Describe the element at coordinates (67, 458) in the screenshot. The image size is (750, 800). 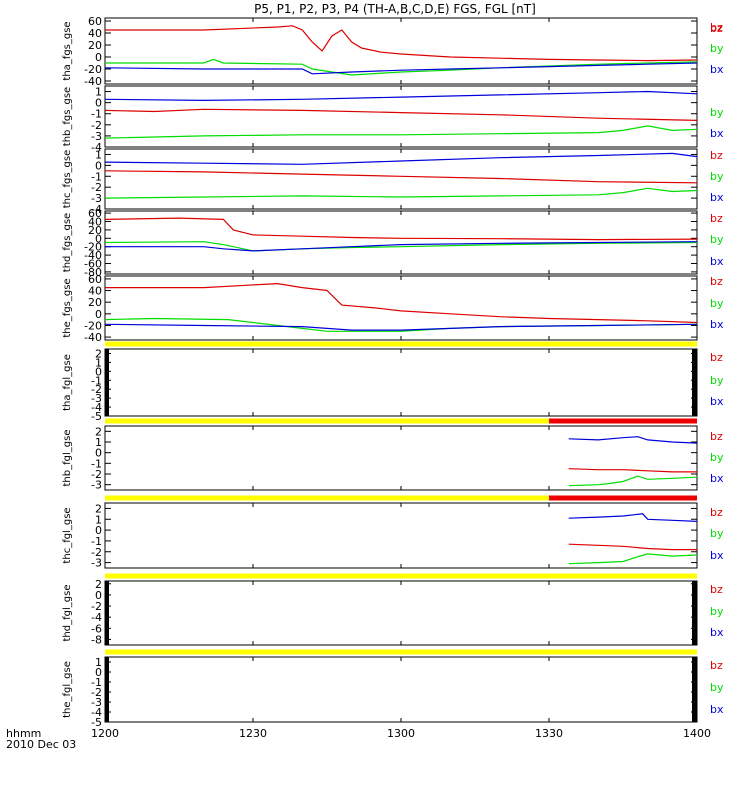
I see `y-axis-label: thb_fgl_gse` at that location.